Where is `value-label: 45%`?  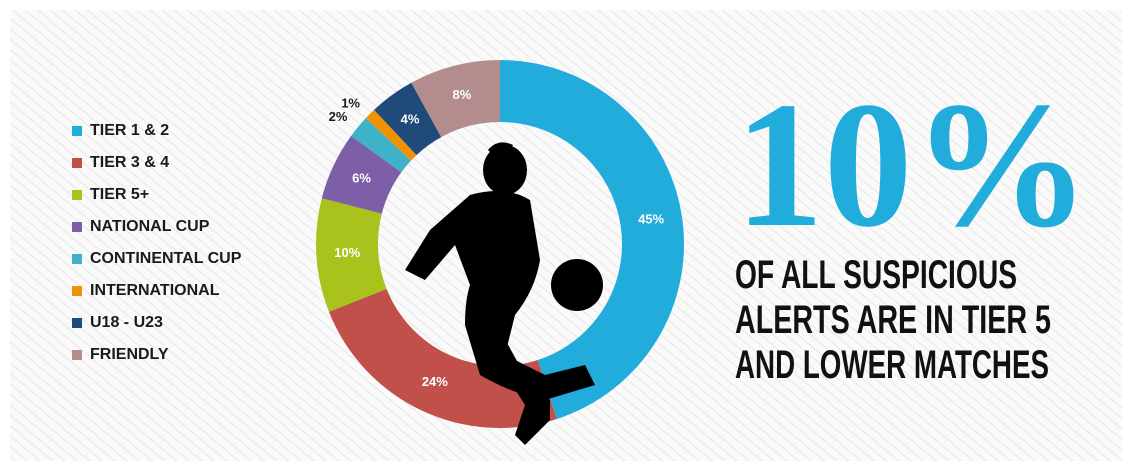
value-label: 45% is located at coordinates (651, 219).